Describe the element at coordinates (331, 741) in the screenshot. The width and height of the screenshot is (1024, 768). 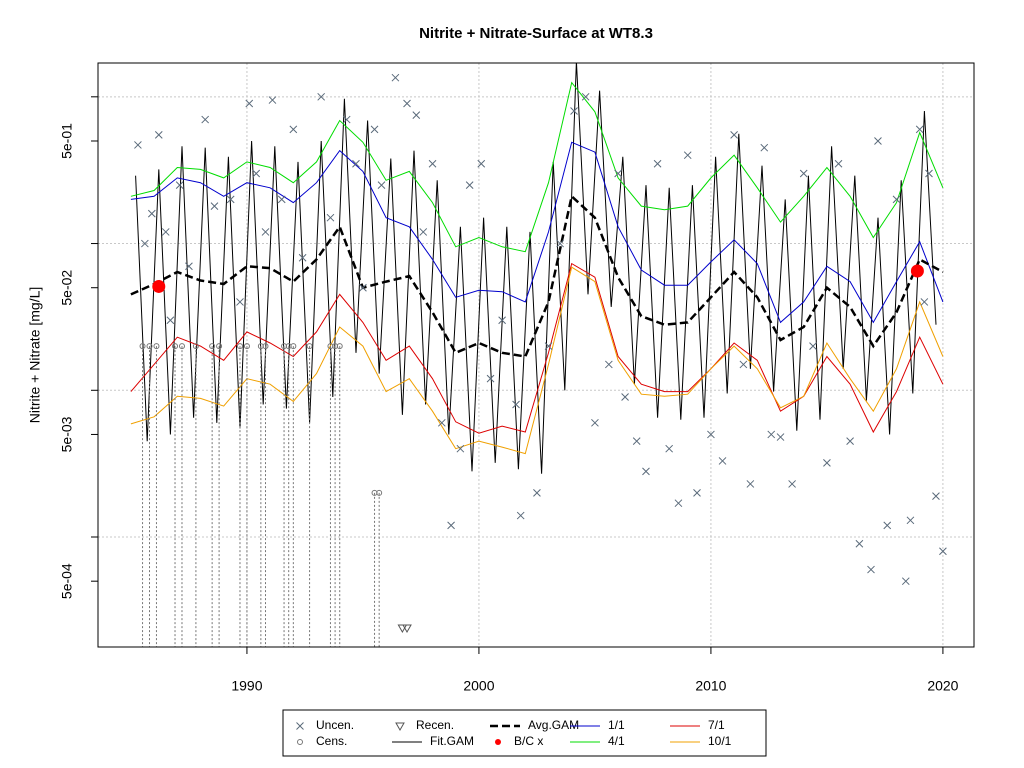
I see `legend-label: Cens.` at that location.